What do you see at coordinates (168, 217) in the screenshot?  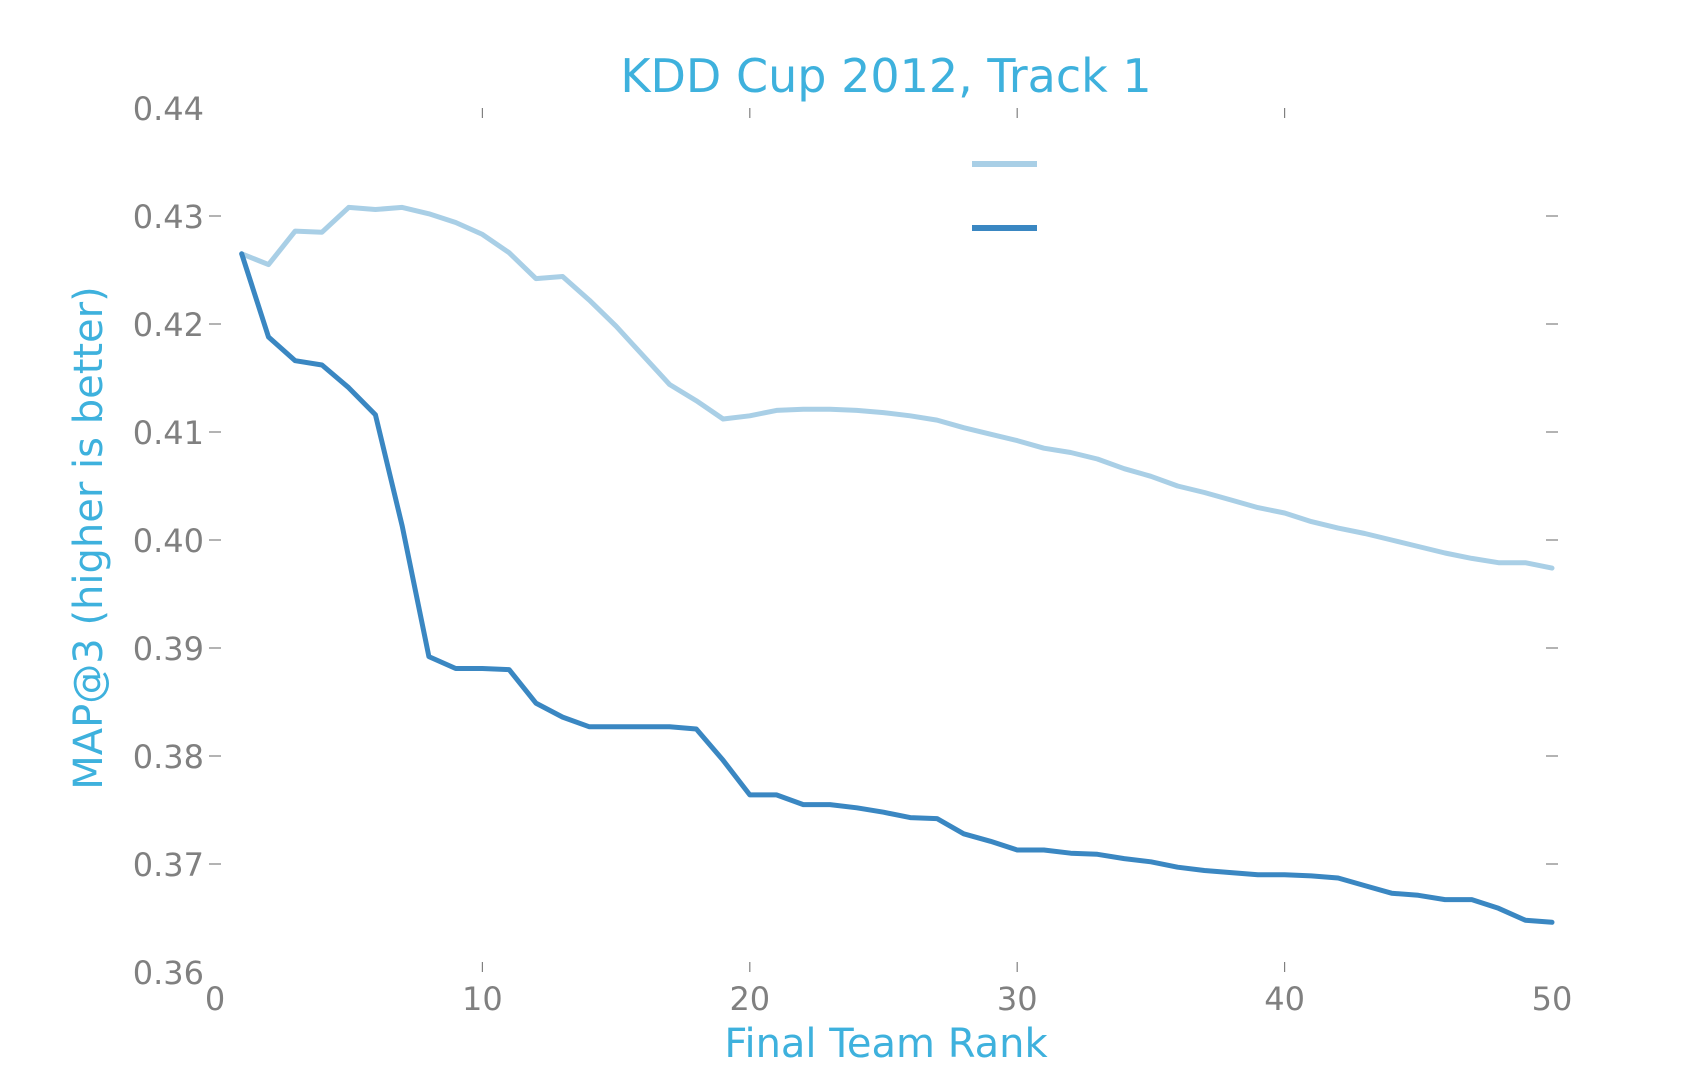 I see `y-tick-label: 0.43` at bounding box center [168, 217].